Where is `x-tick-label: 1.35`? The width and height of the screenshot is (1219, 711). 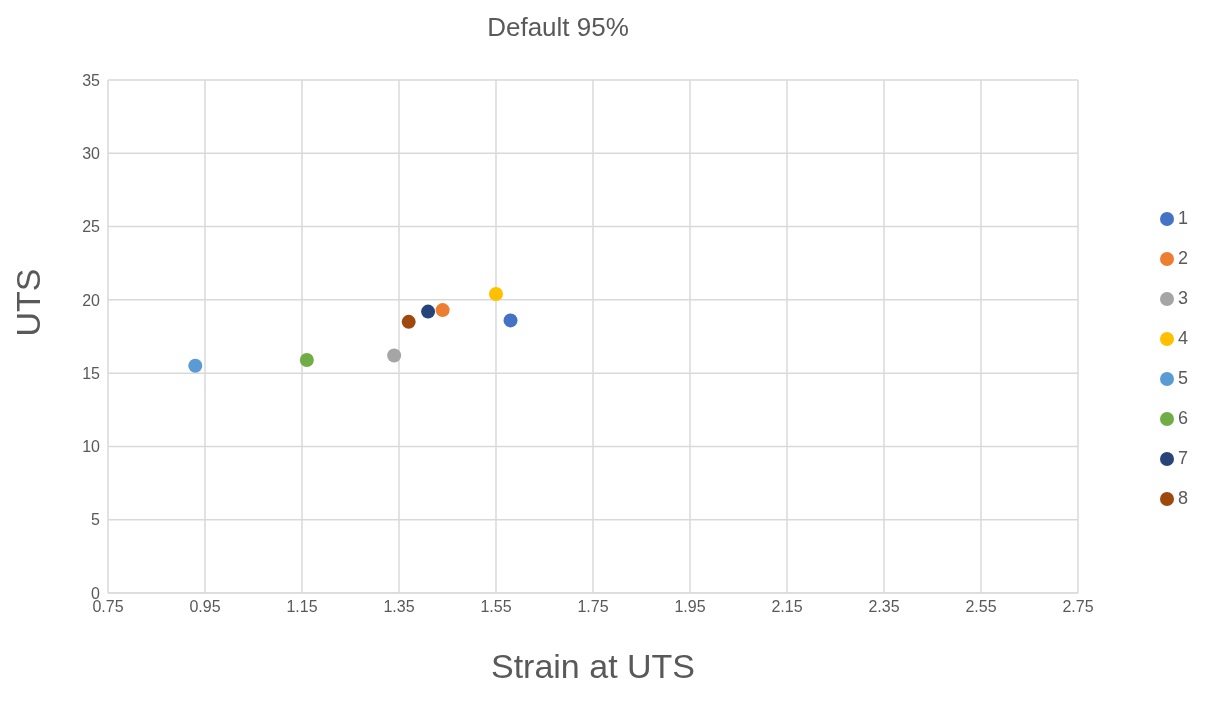
x-tick-label: 1.35 is located at coordinates (399, 607).